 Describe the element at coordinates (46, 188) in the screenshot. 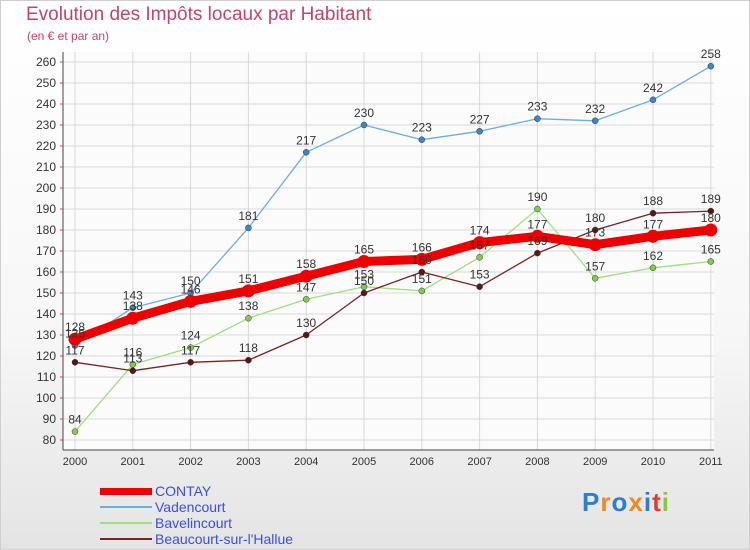

I see `y-tick-label: 200` at that location.